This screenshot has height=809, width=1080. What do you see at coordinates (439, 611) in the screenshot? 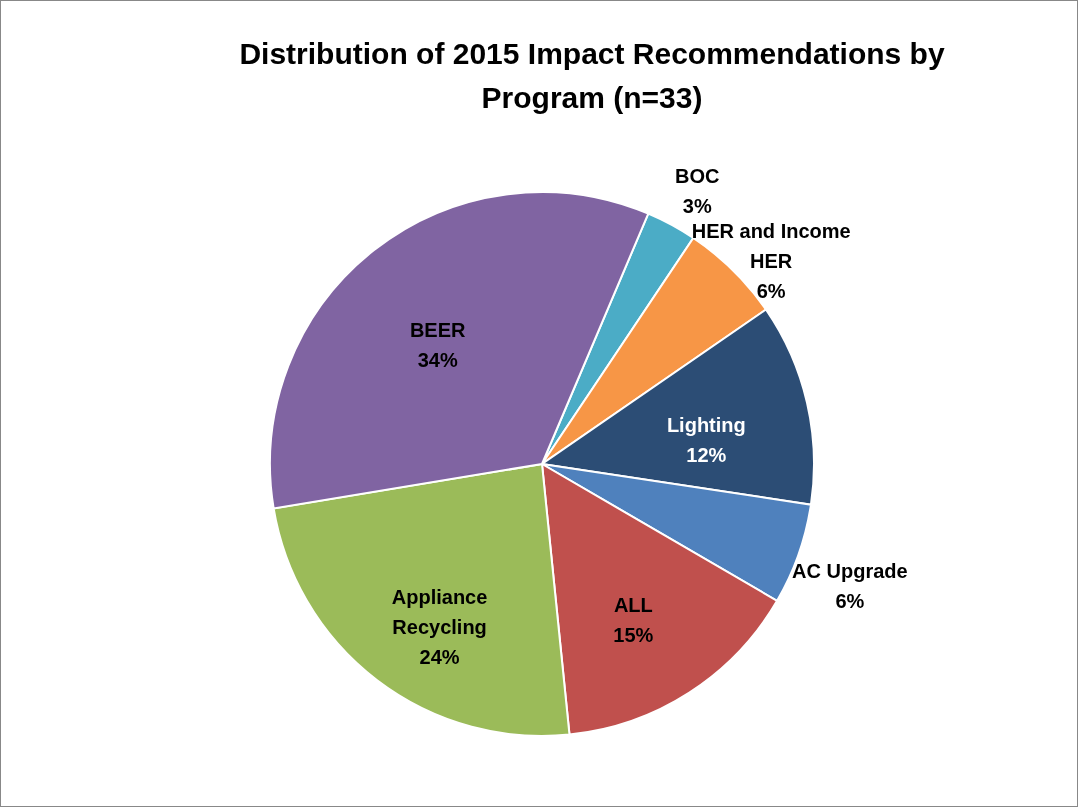
I see `slice-label: Appliance Recycling` at bounding box center [439, 611].